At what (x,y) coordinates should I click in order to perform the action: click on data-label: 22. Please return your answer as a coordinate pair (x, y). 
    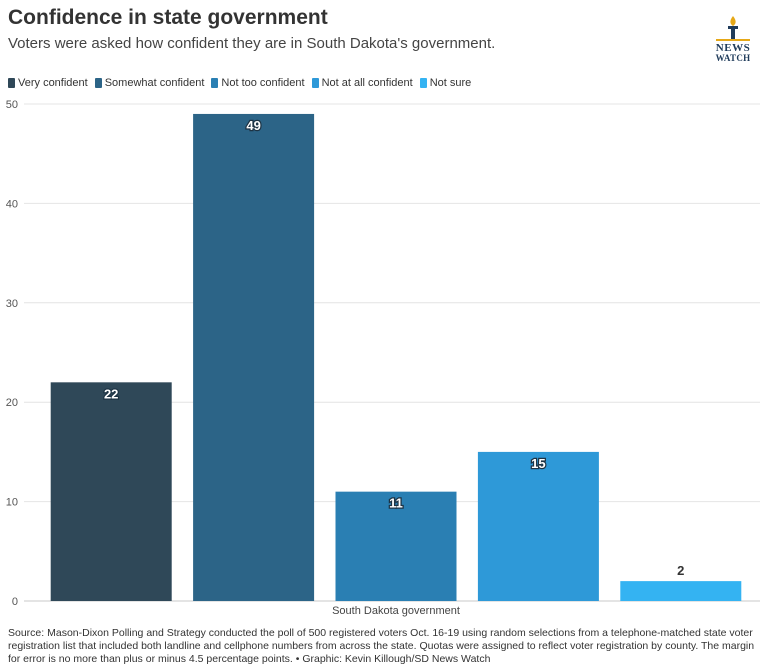
    Looking at the image, I should click on (111, 393).